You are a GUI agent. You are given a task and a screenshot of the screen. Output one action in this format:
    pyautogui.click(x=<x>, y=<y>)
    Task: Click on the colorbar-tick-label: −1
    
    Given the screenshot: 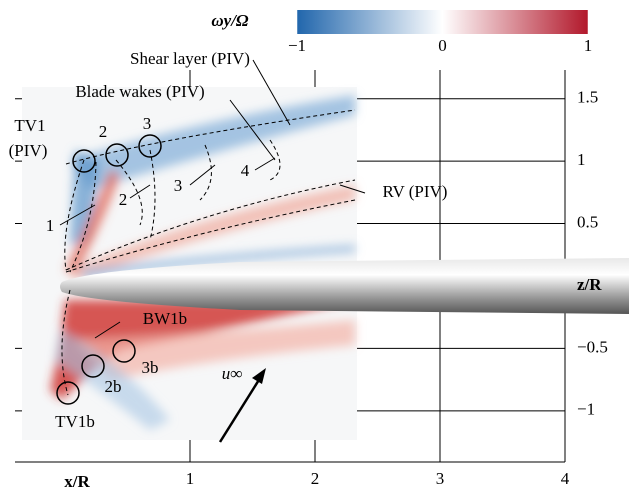 What is the action you would take?
    pyautogui.click(x=297, y=45)
    